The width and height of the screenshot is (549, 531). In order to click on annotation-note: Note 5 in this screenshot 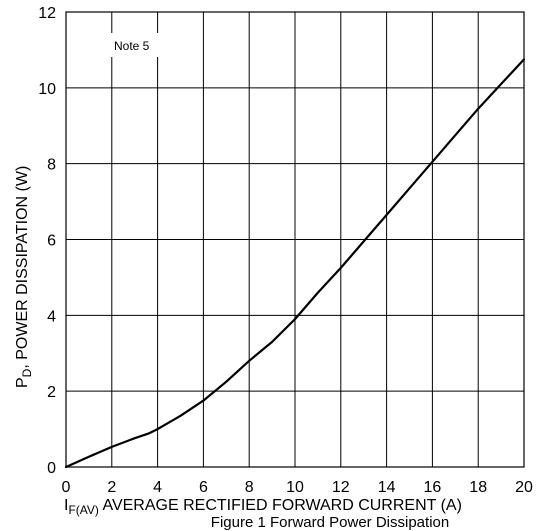, I will do `click(132, 46)`.